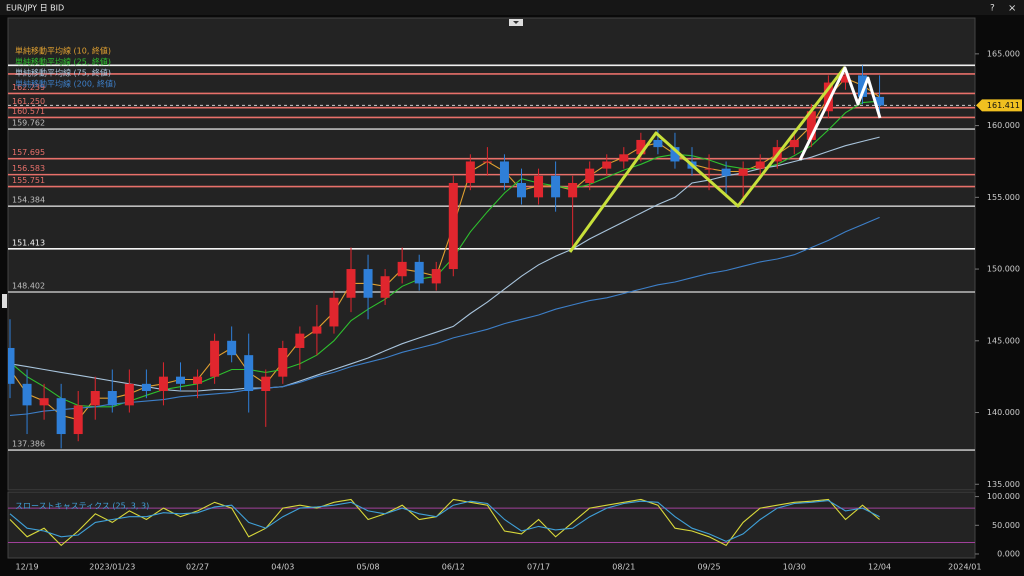 This screenshot has width=1024, height=576. What do you see at coordinates (1003, 197) in the screenshot?
I see `y-tick-label: 155.000` at bounding box center [1003, 197].